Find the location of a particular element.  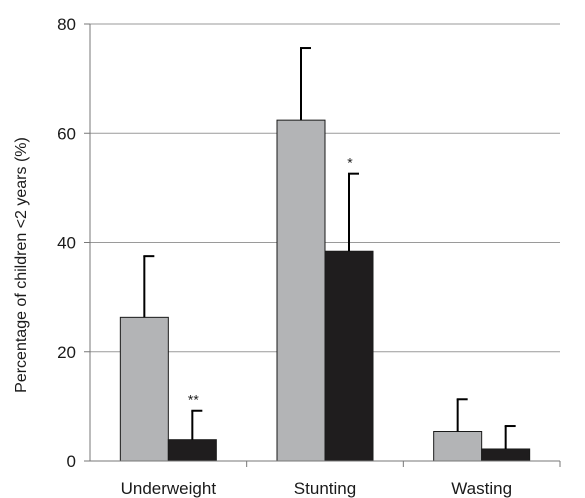

significance-marker: * is located at coordinates (350, 163).